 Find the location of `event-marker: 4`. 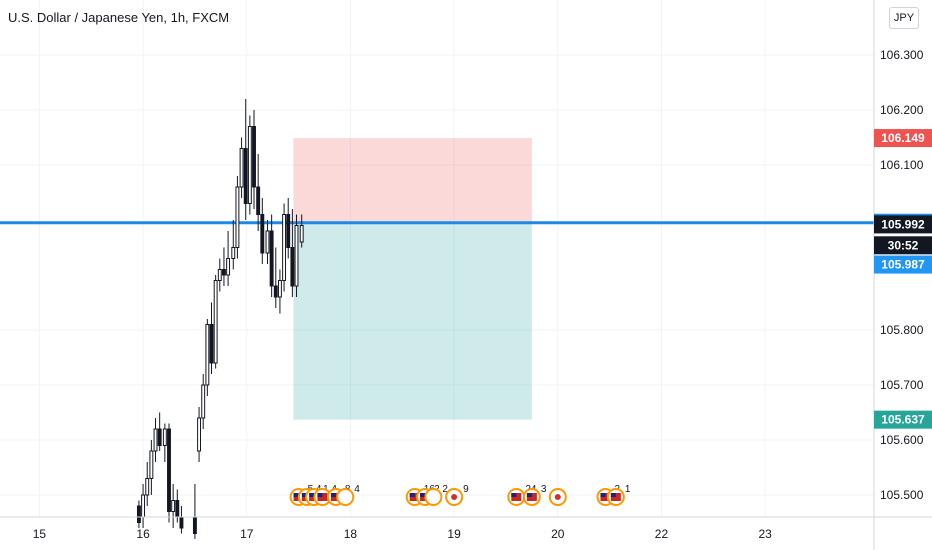

event-marker: 4 is located at coordinates (348, 495).